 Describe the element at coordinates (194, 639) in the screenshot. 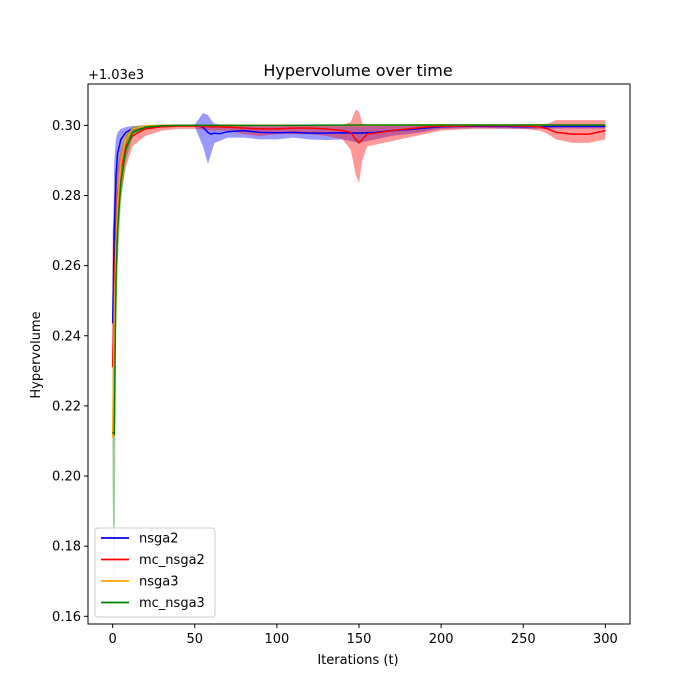

I see `x-tick-label: 50` at that location.